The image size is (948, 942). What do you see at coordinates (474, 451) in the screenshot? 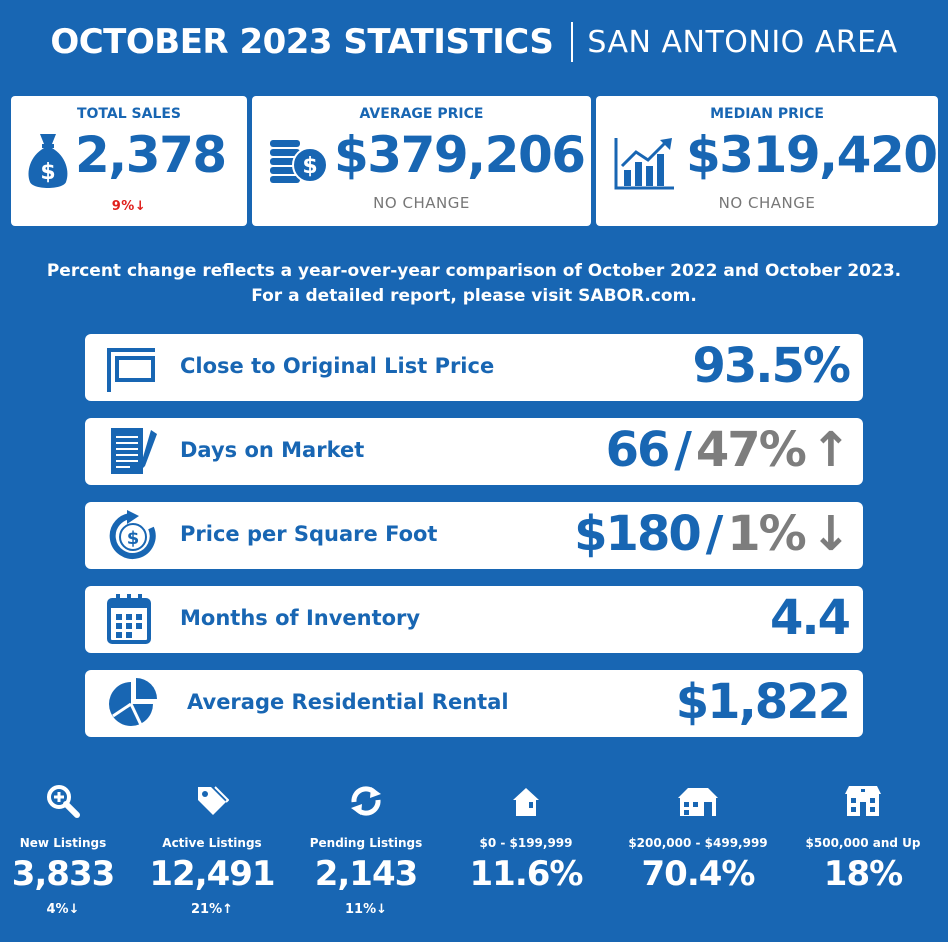
I see `metric-row-days-on-market: Days on Market 66 / 47% ↑` at bounding box center [474, 451].